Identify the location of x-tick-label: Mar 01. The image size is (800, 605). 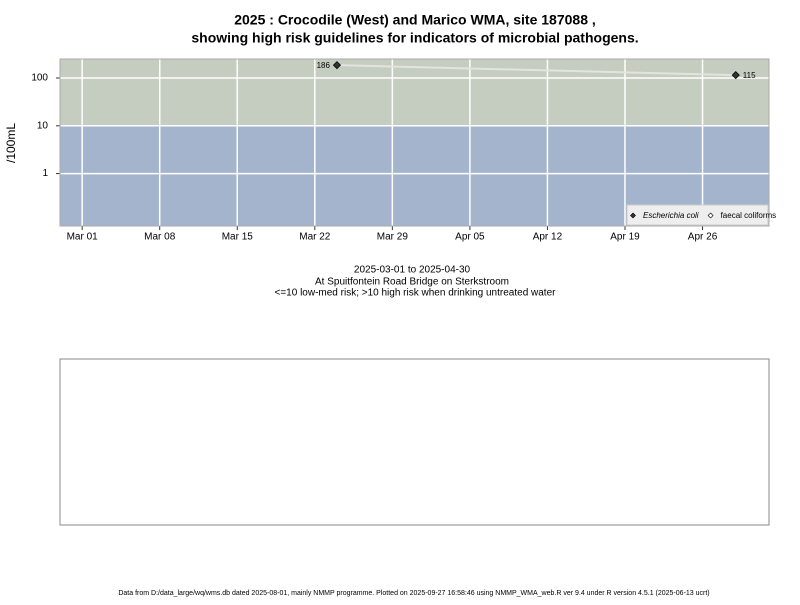
(83, 237).